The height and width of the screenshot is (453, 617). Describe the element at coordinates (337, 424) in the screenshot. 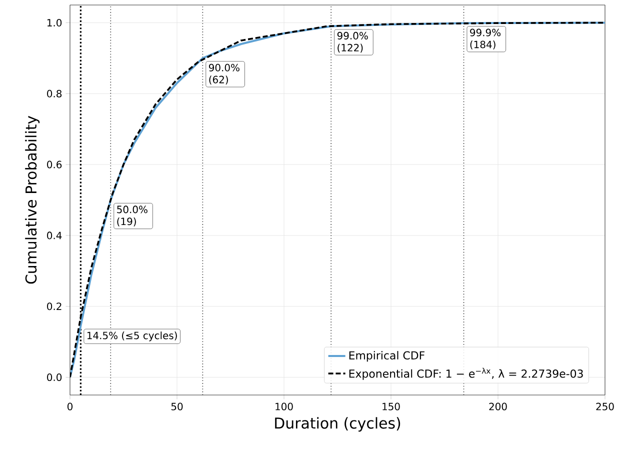

I see `x-axis-title: Duration (cycles)` at that location.